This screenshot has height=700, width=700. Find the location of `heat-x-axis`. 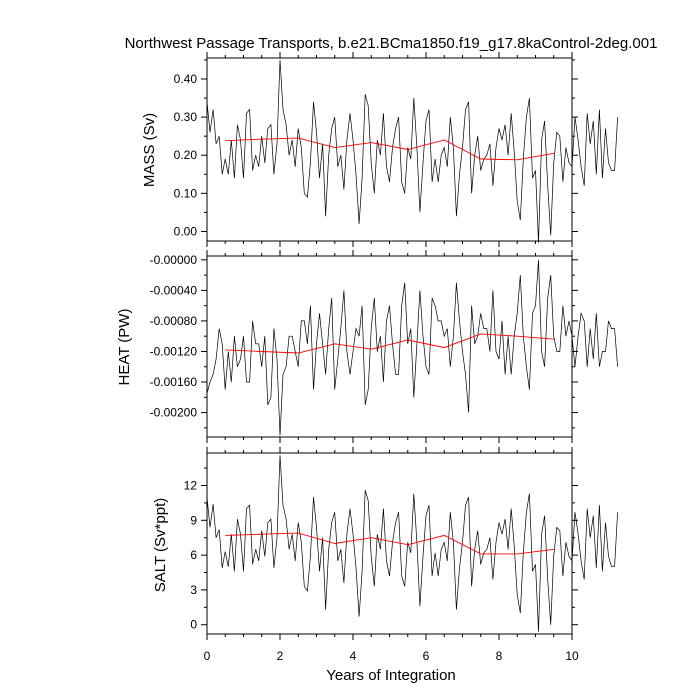

heat-x-axis is located at coordinates (389, 346).